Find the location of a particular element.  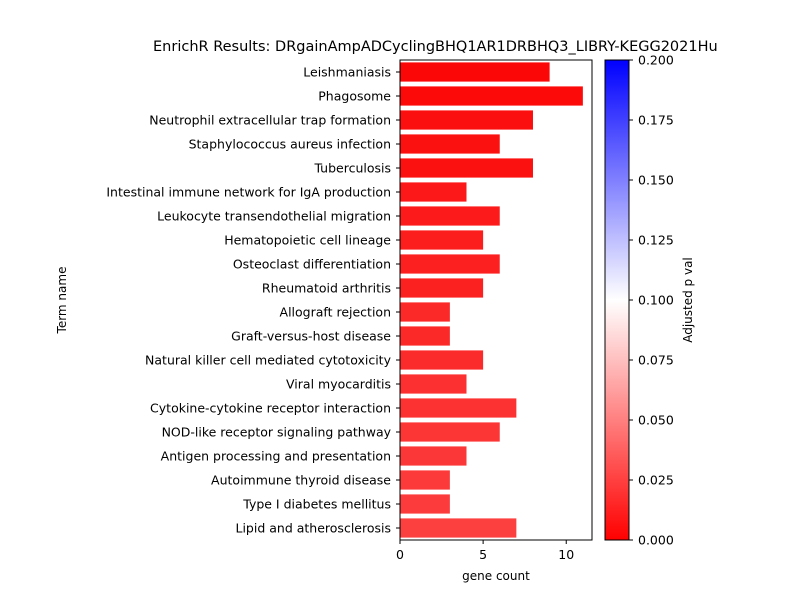

x-ticks: 0 5 10 is located at coordinates (485, 551).